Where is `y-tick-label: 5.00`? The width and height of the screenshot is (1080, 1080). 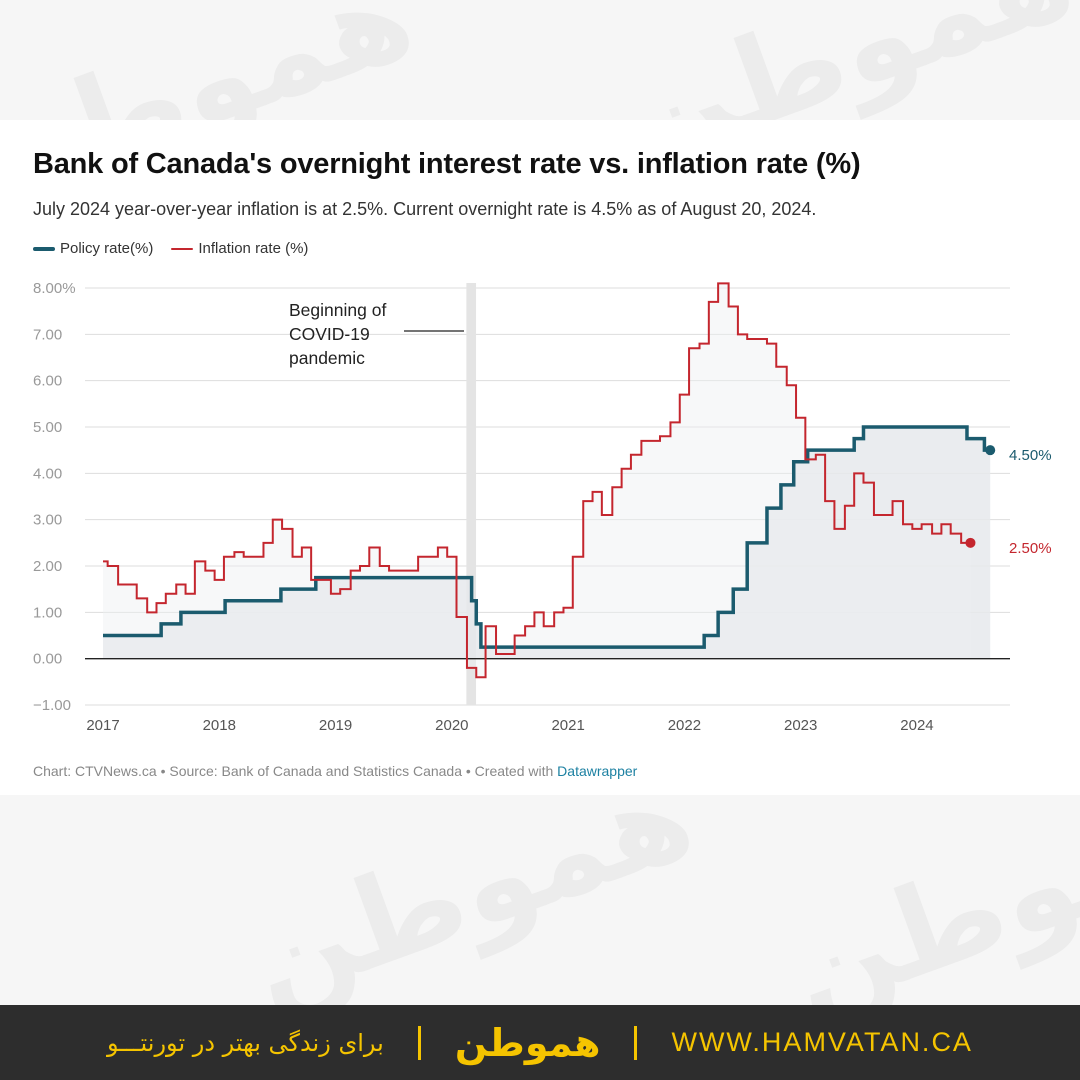 y-tick-label: 5.00 is located at coordinates (47, 427).